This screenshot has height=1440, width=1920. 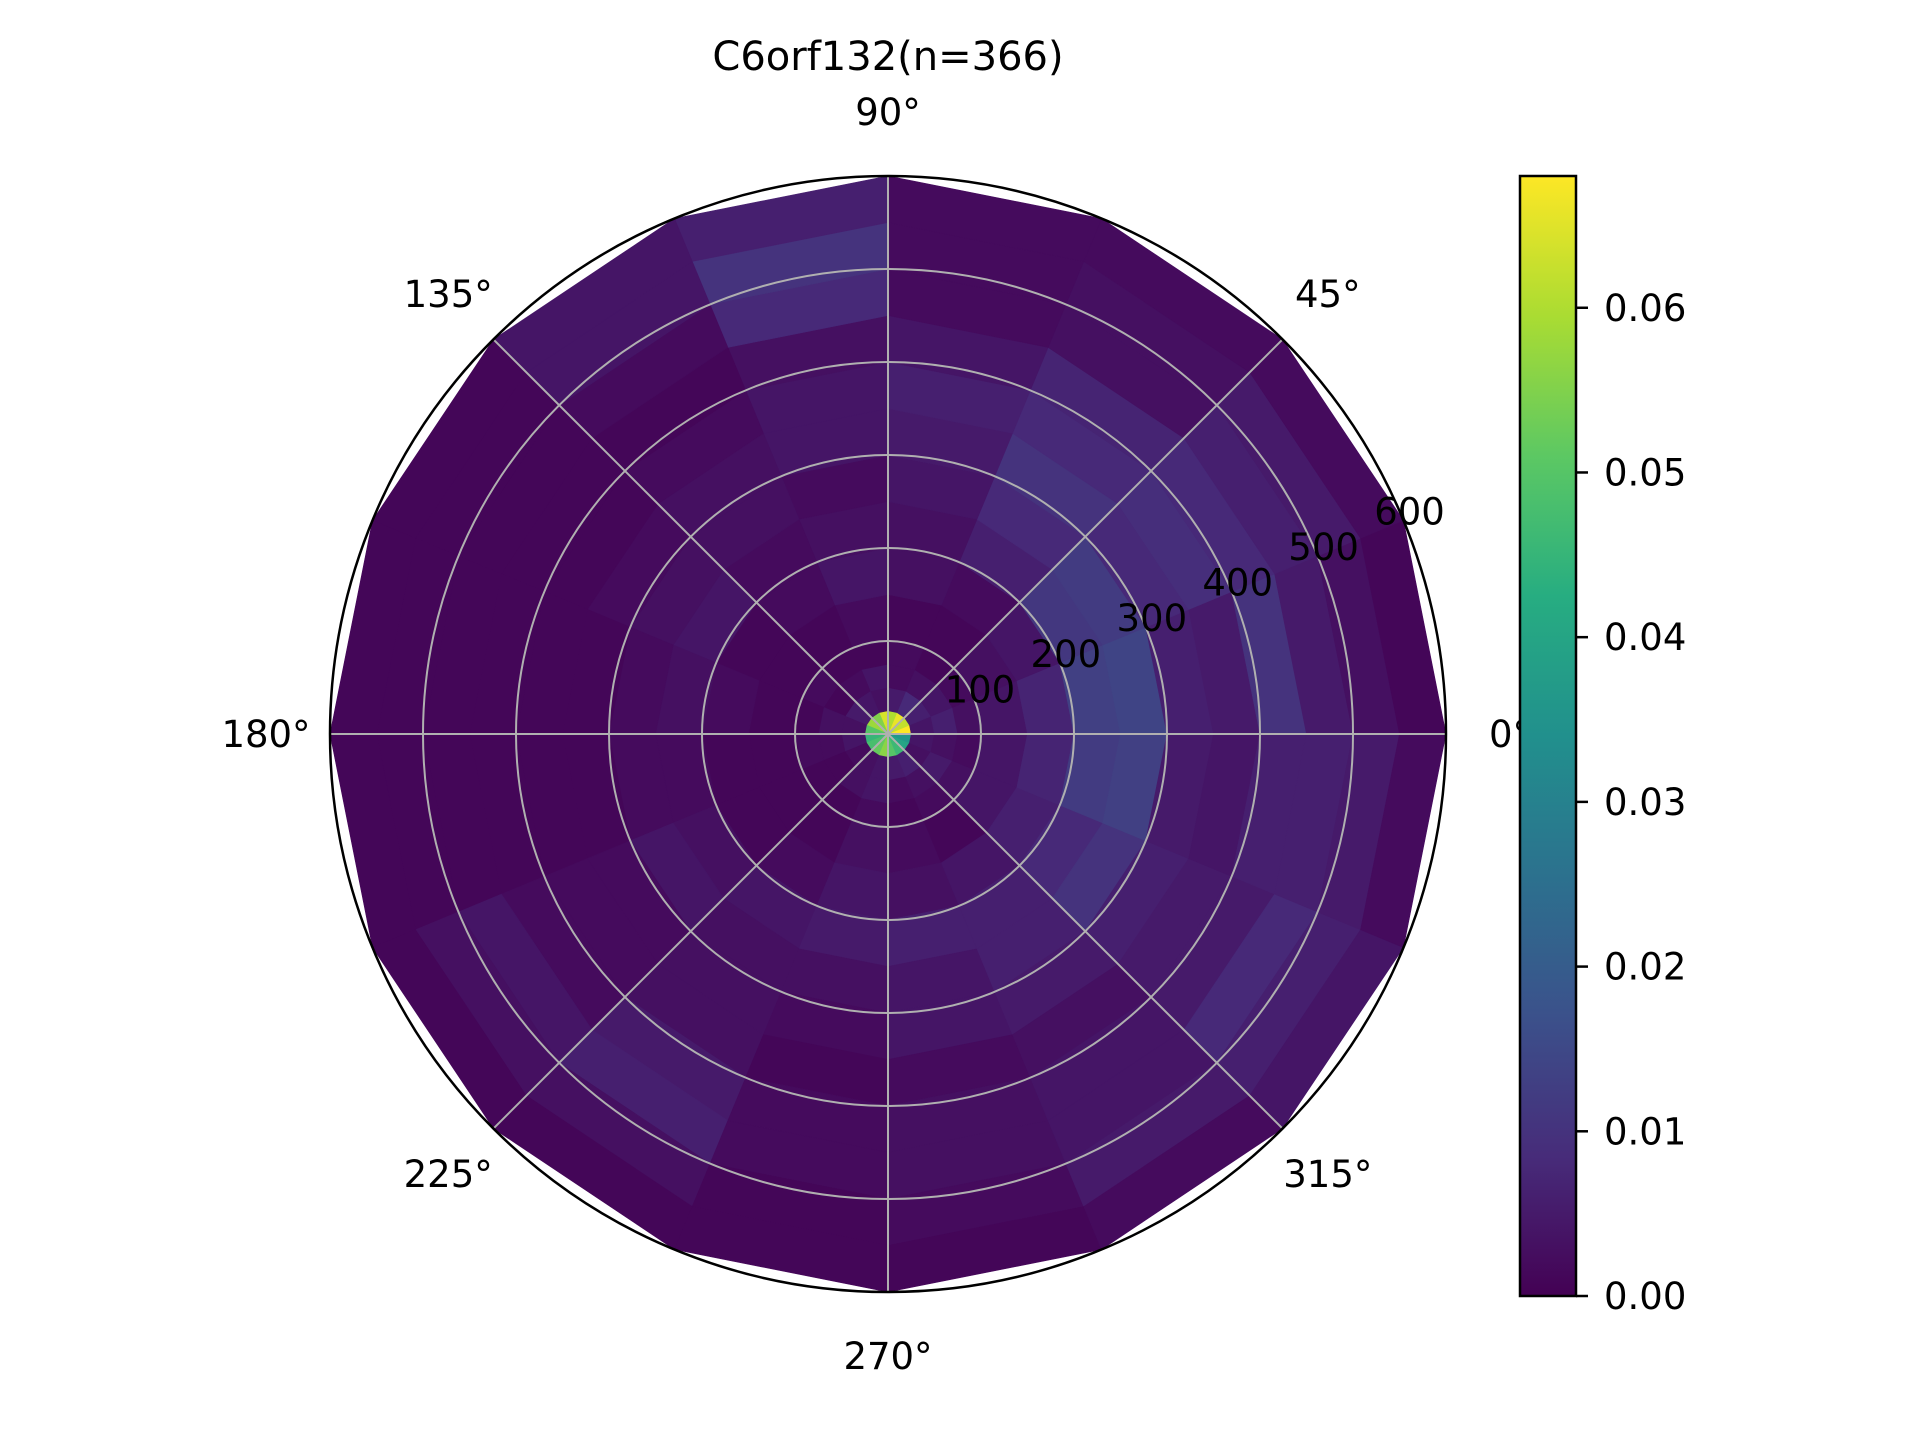 I want to click on radial-tick-label: 600, so click(x=1409, y=512).